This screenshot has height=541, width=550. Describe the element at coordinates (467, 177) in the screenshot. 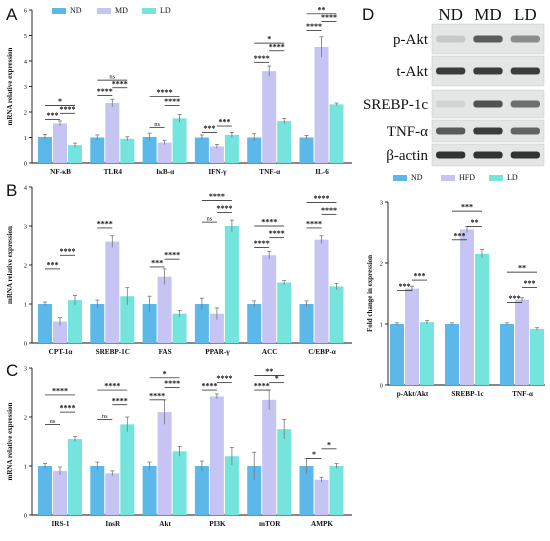

I see `legend-entry: HFD` at that location.